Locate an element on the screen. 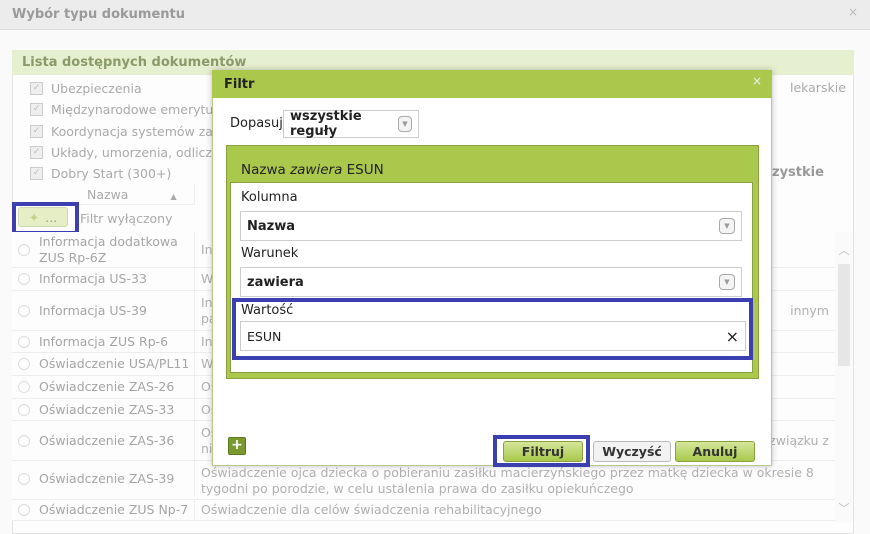  category-checkbox: ✓ Ubezpieczenia is located at coordinates (86, 88).